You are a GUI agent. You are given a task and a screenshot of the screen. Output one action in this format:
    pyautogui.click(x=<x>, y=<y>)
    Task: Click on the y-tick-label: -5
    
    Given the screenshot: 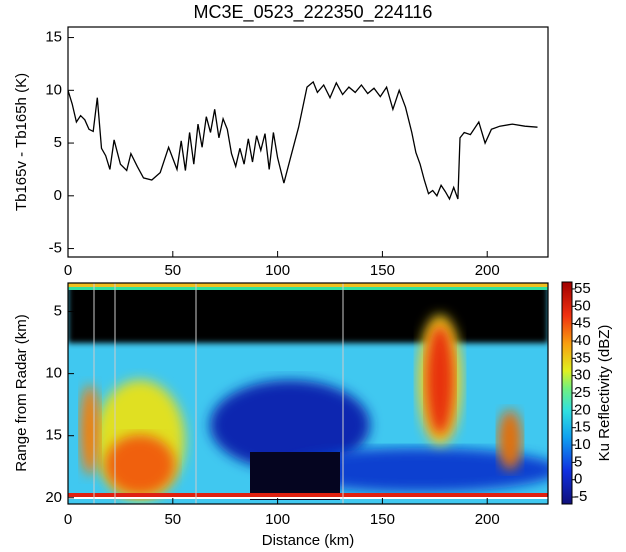 What is the action you would take?
    pyautogui.click(x=55, y=248)
    